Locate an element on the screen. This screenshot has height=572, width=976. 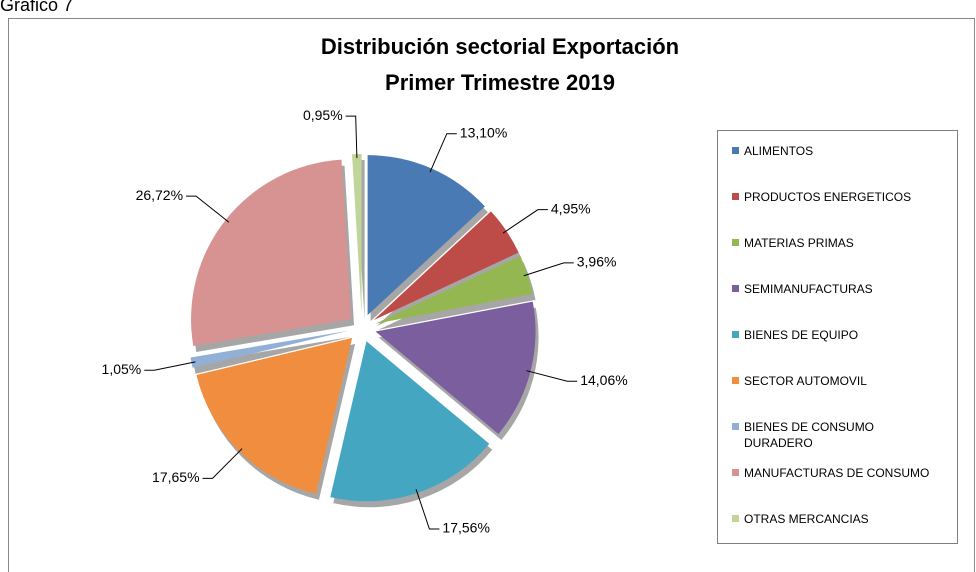
data-label: 4,95% is located at coordinates (571, 208).